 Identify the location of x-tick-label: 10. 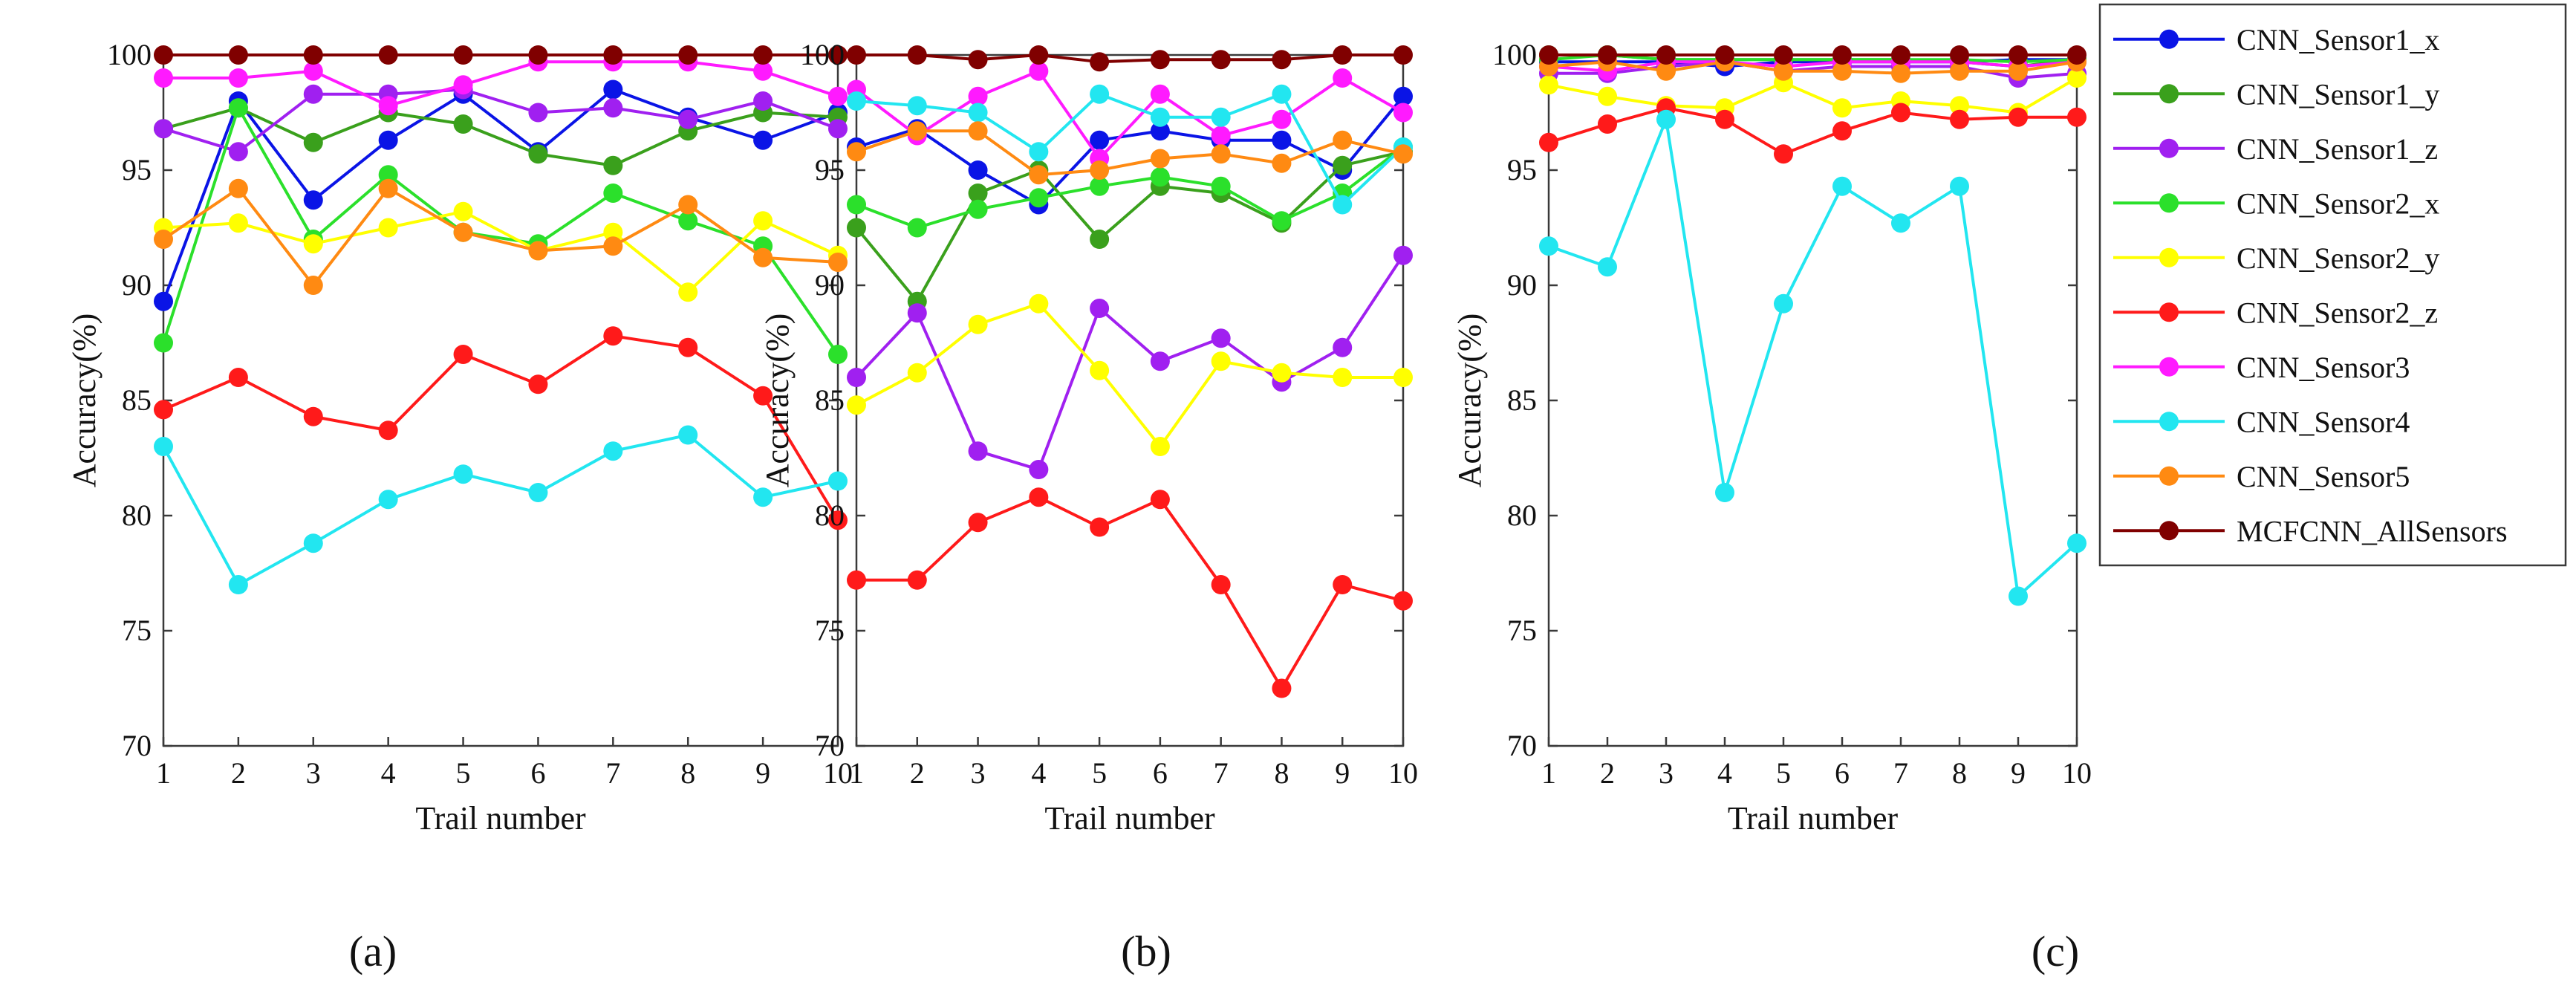
(1403, 773).